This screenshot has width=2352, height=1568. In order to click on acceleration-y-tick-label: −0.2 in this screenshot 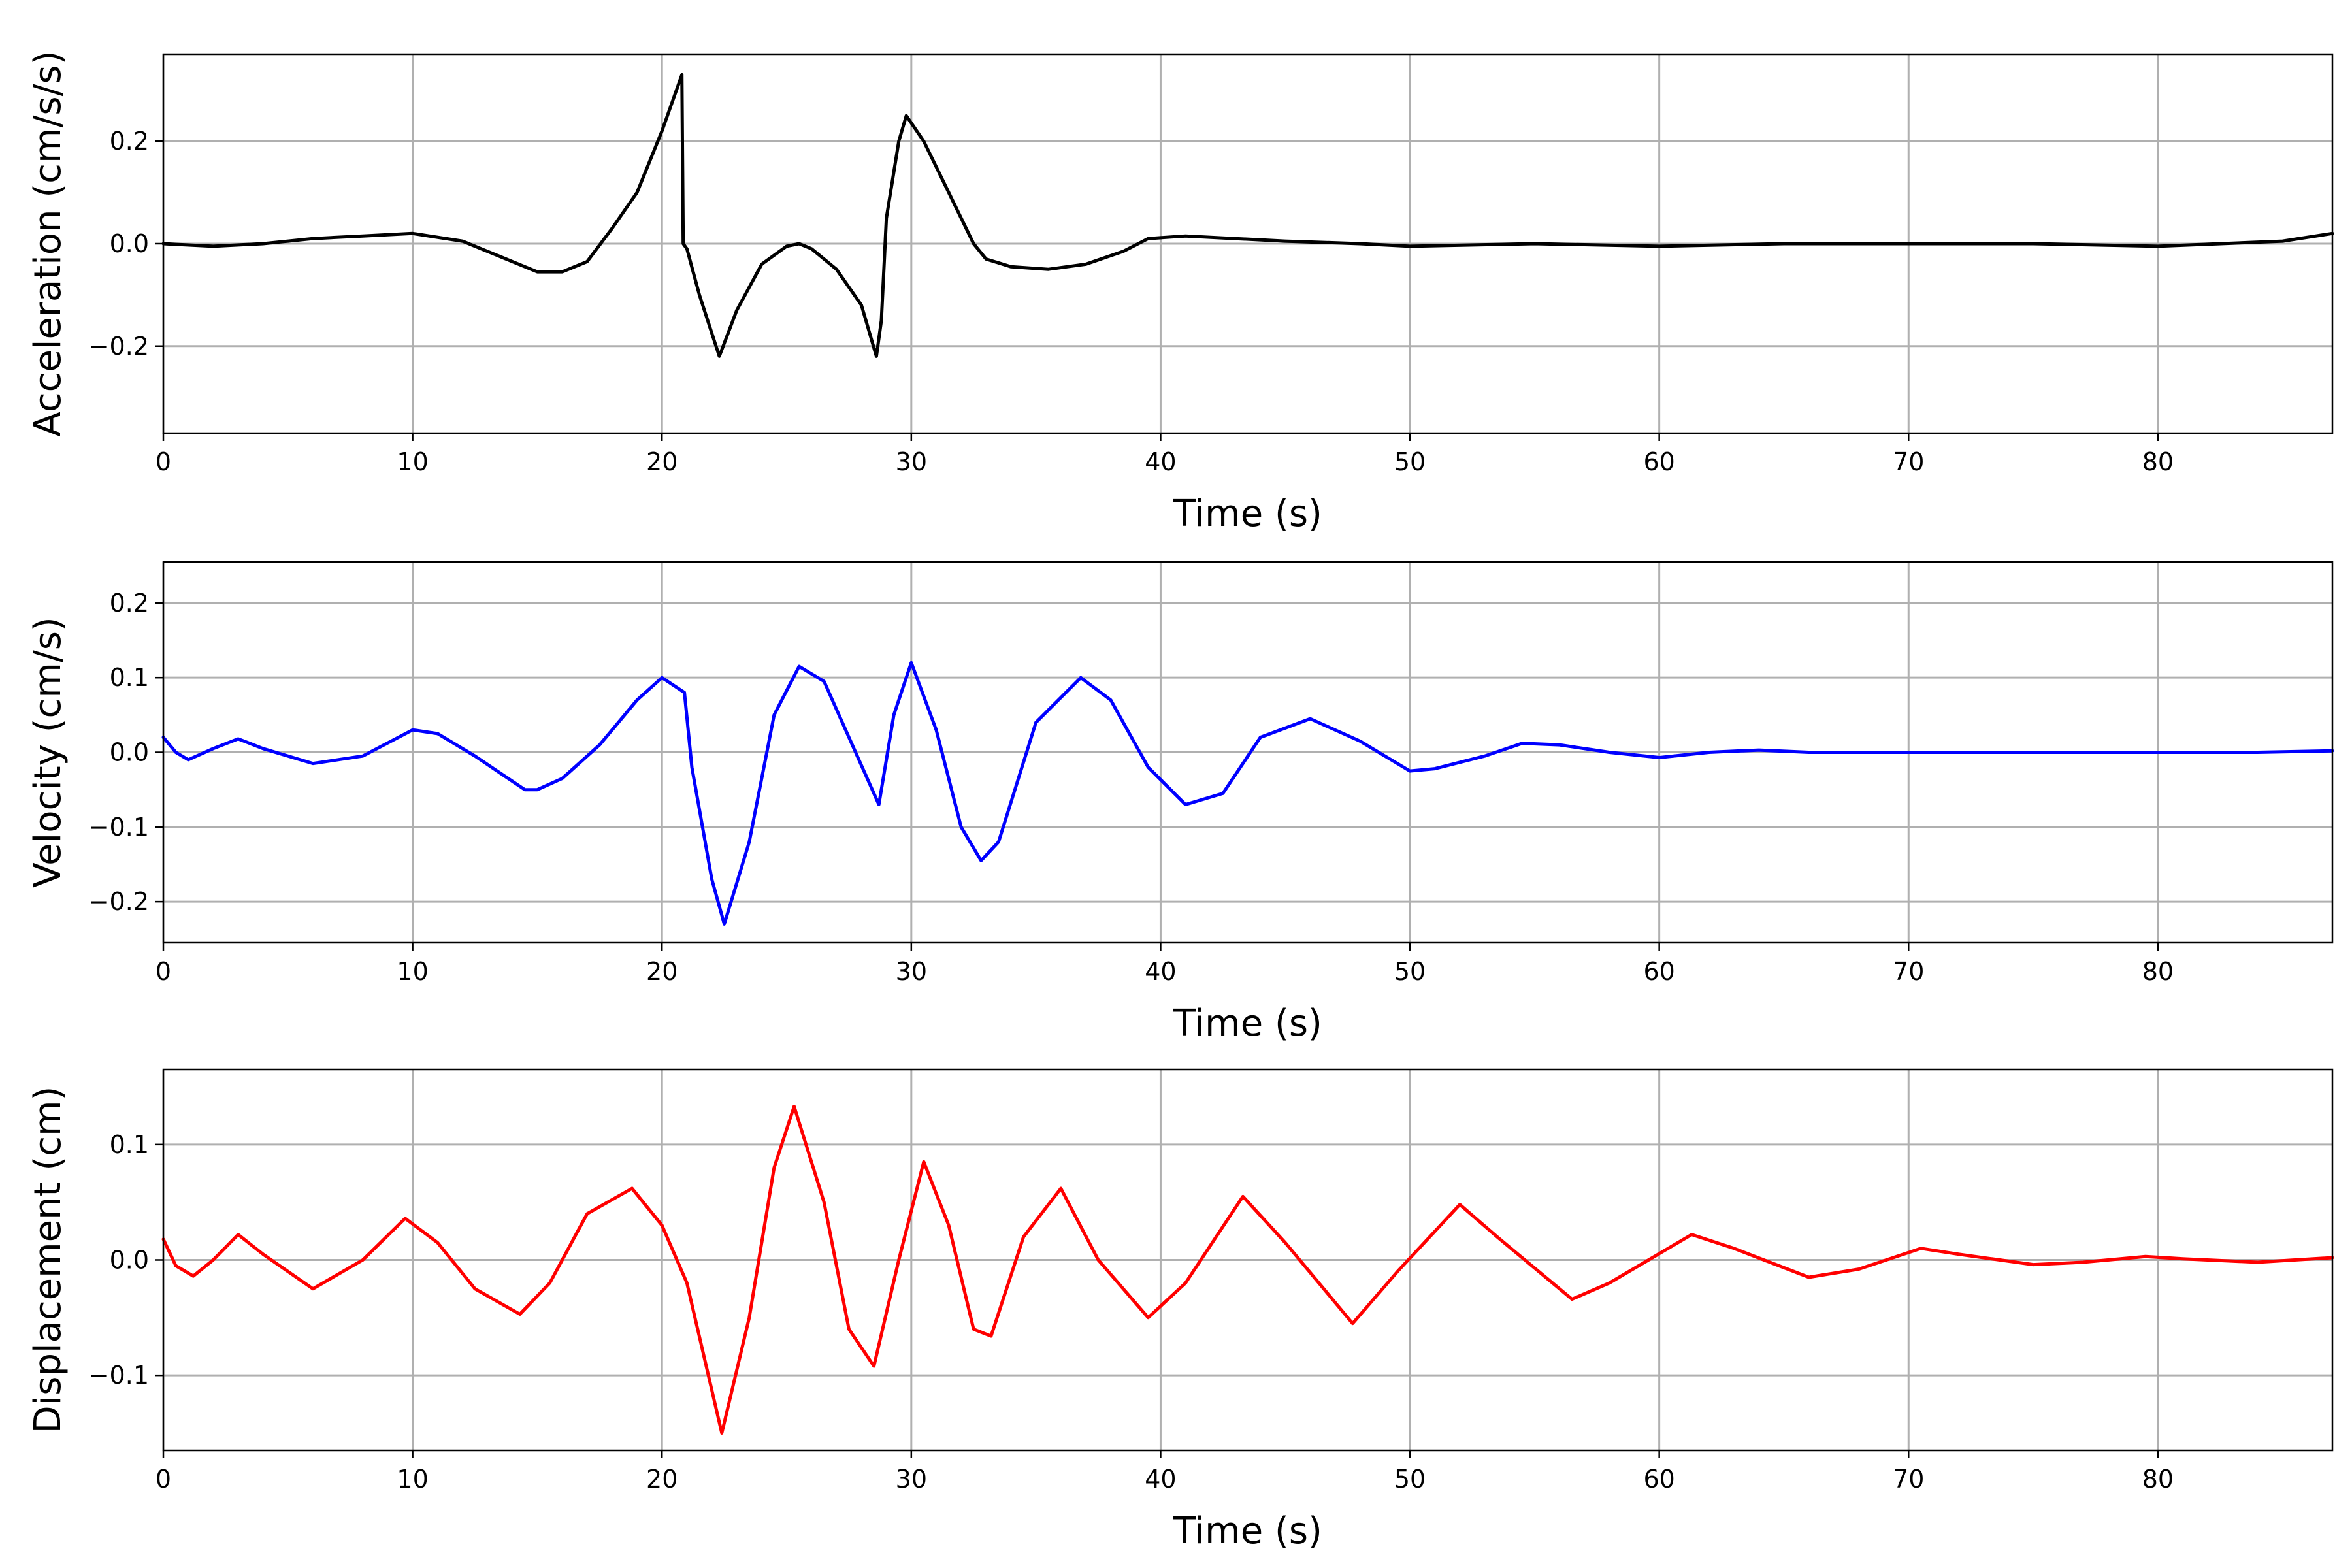, I will do `click(119, 346)`.